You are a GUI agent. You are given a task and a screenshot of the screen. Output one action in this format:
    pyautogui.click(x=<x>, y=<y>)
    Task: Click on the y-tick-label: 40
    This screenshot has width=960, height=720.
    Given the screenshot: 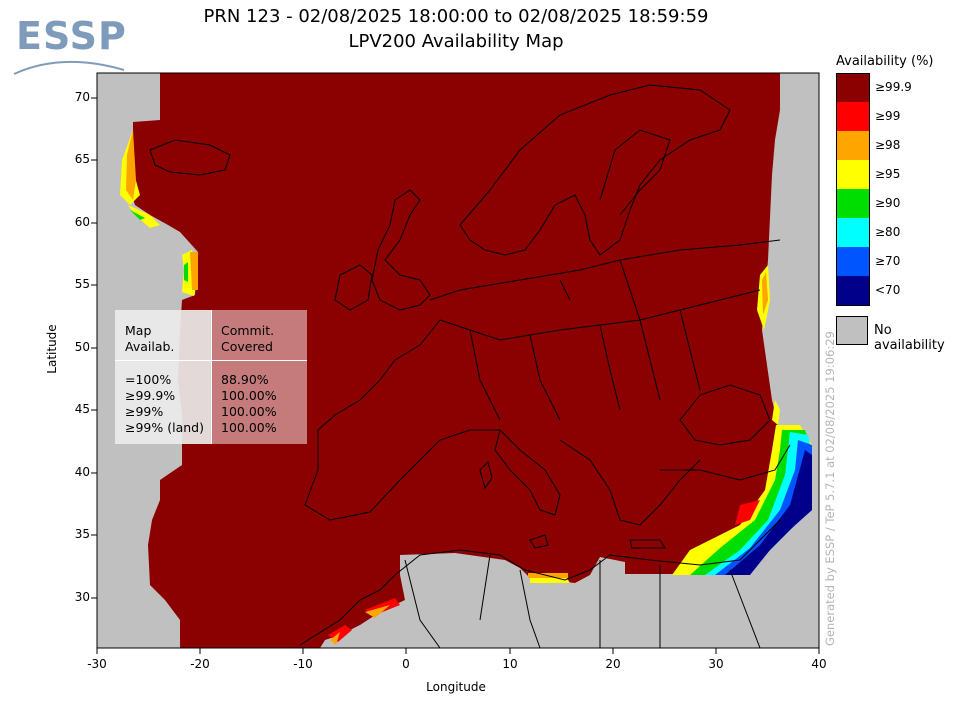 What is the action you would take?
    pyautogui.click(x=82, y=472)
    